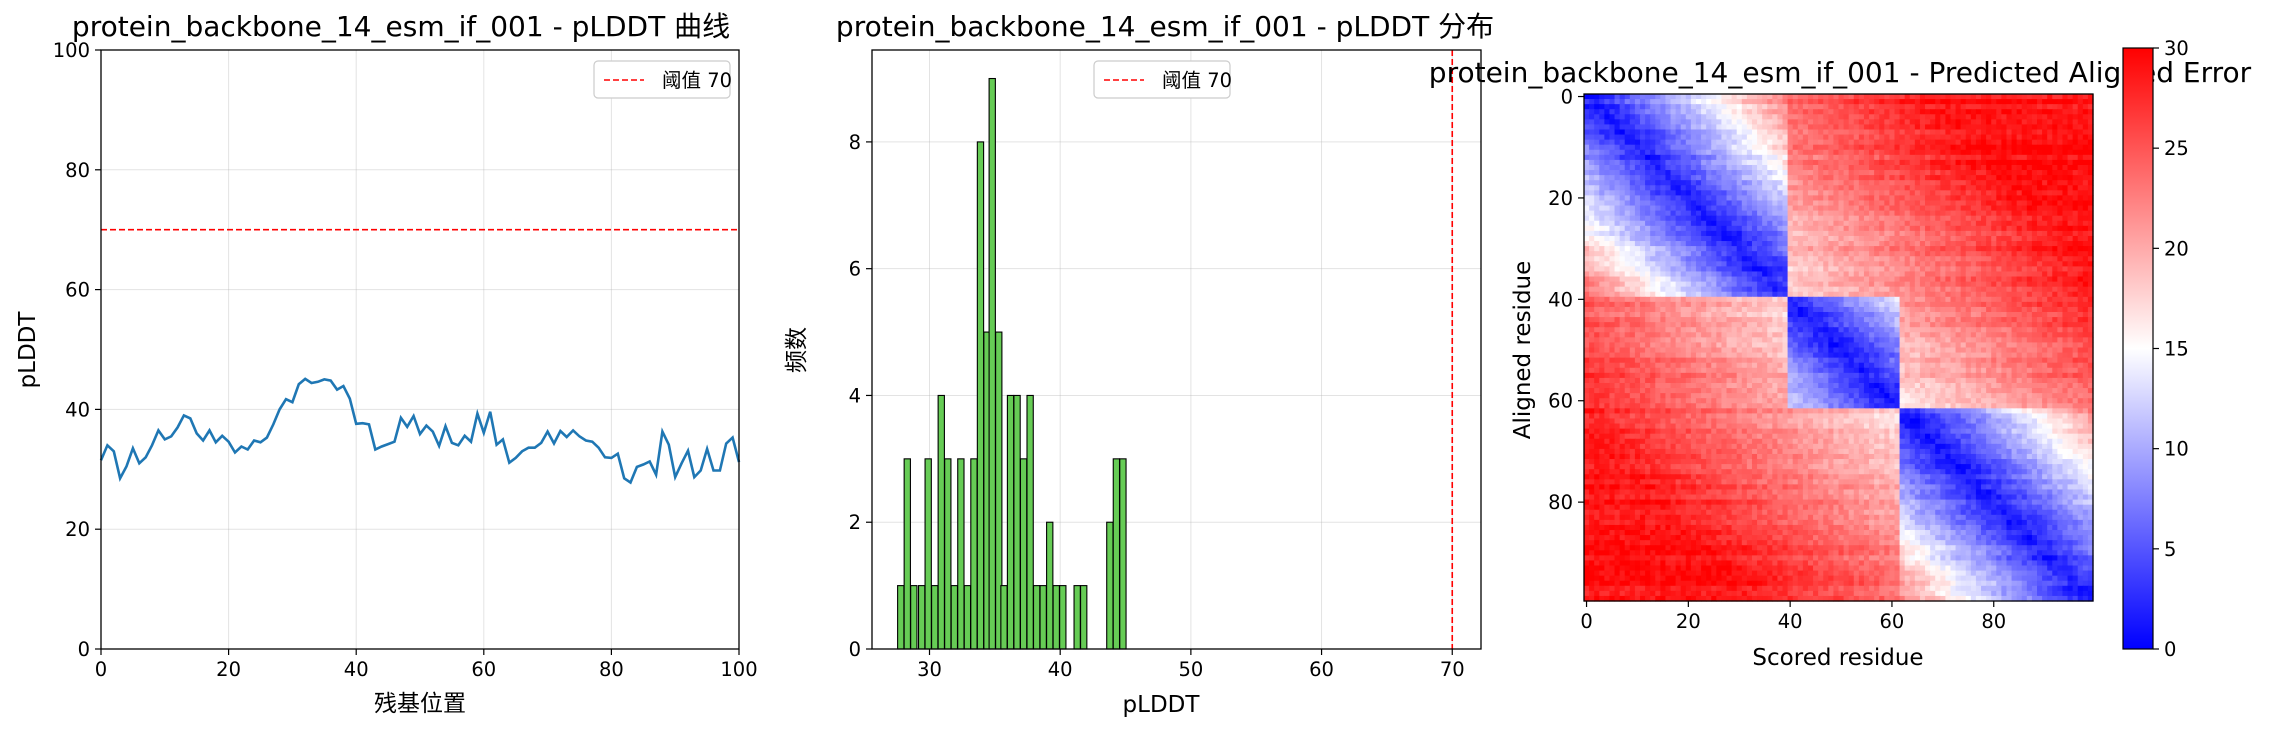 The height and width of the screenshot is (730, 2279). I want to click on histogram-bar, so click(980, 395).